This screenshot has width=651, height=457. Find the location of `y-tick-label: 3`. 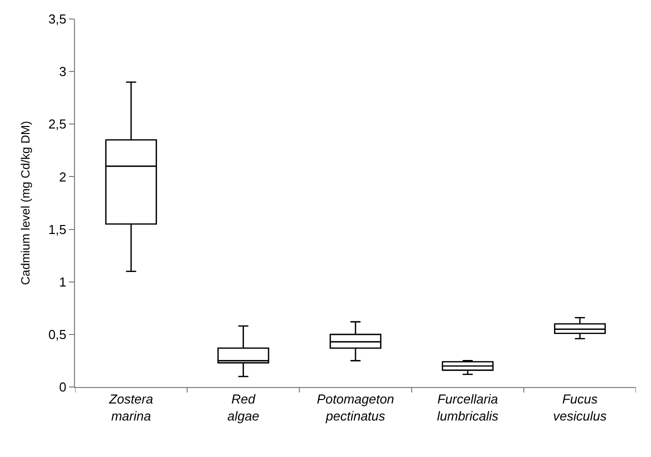

y-tick-label: 3 is located at coordinates (62, 72).